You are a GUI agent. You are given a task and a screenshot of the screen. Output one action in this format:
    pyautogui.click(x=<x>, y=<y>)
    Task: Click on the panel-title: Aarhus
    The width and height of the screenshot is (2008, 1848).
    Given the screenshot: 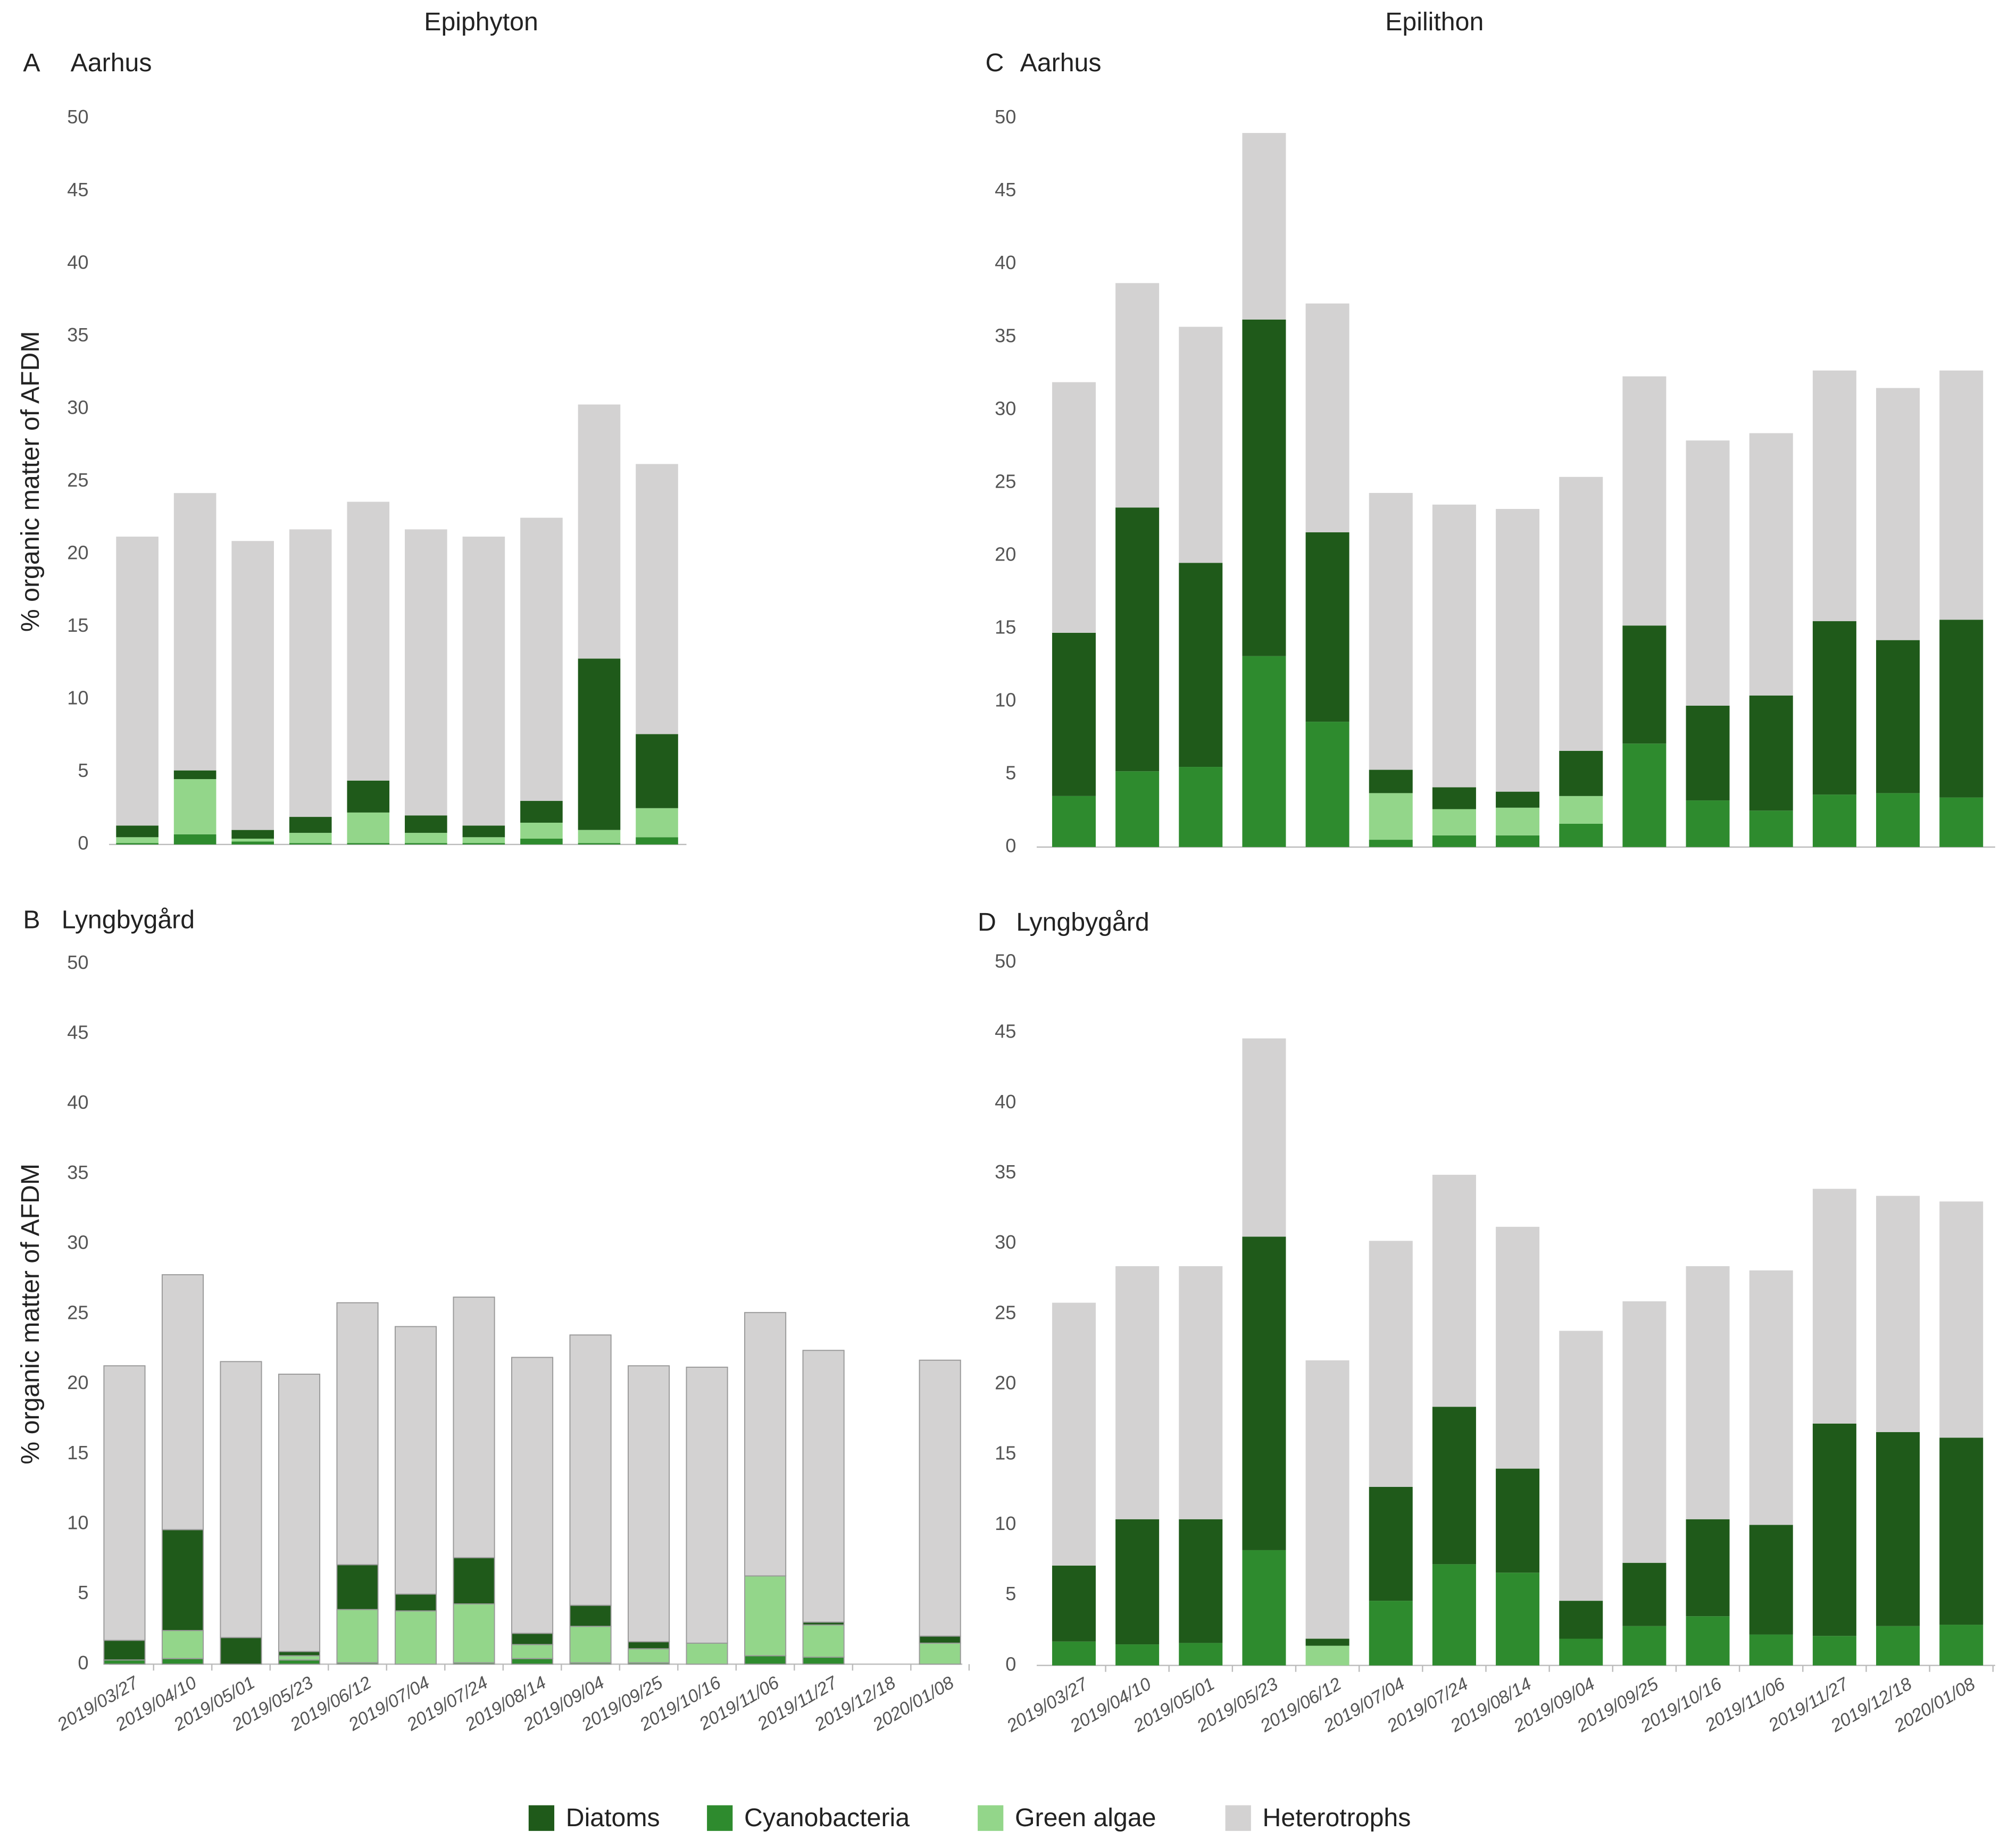 What is the action you would take?
    pyautogui.click(x=1061, y=62)
    